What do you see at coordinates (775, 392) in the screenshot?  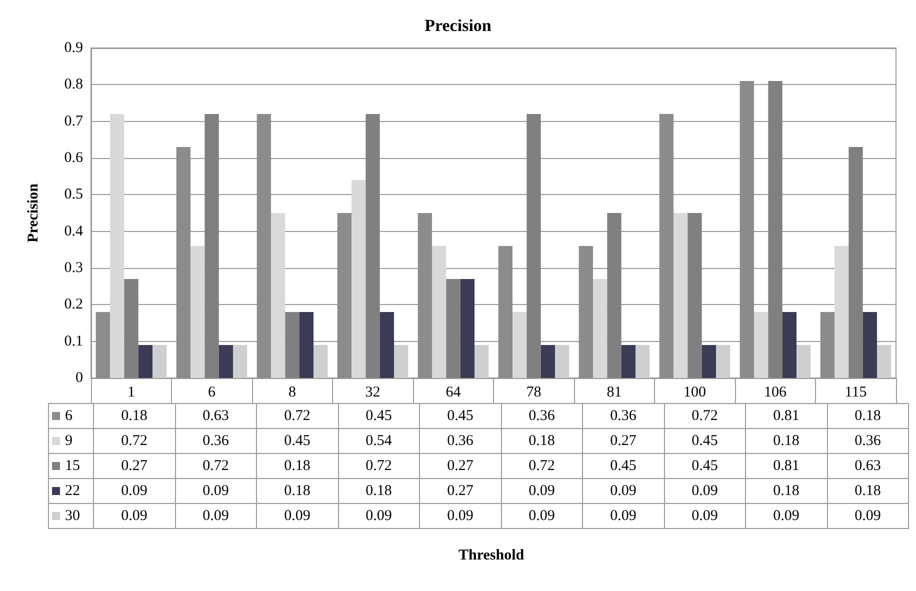 I see `x-tick-label: 106` at bounding box center [775, 392].